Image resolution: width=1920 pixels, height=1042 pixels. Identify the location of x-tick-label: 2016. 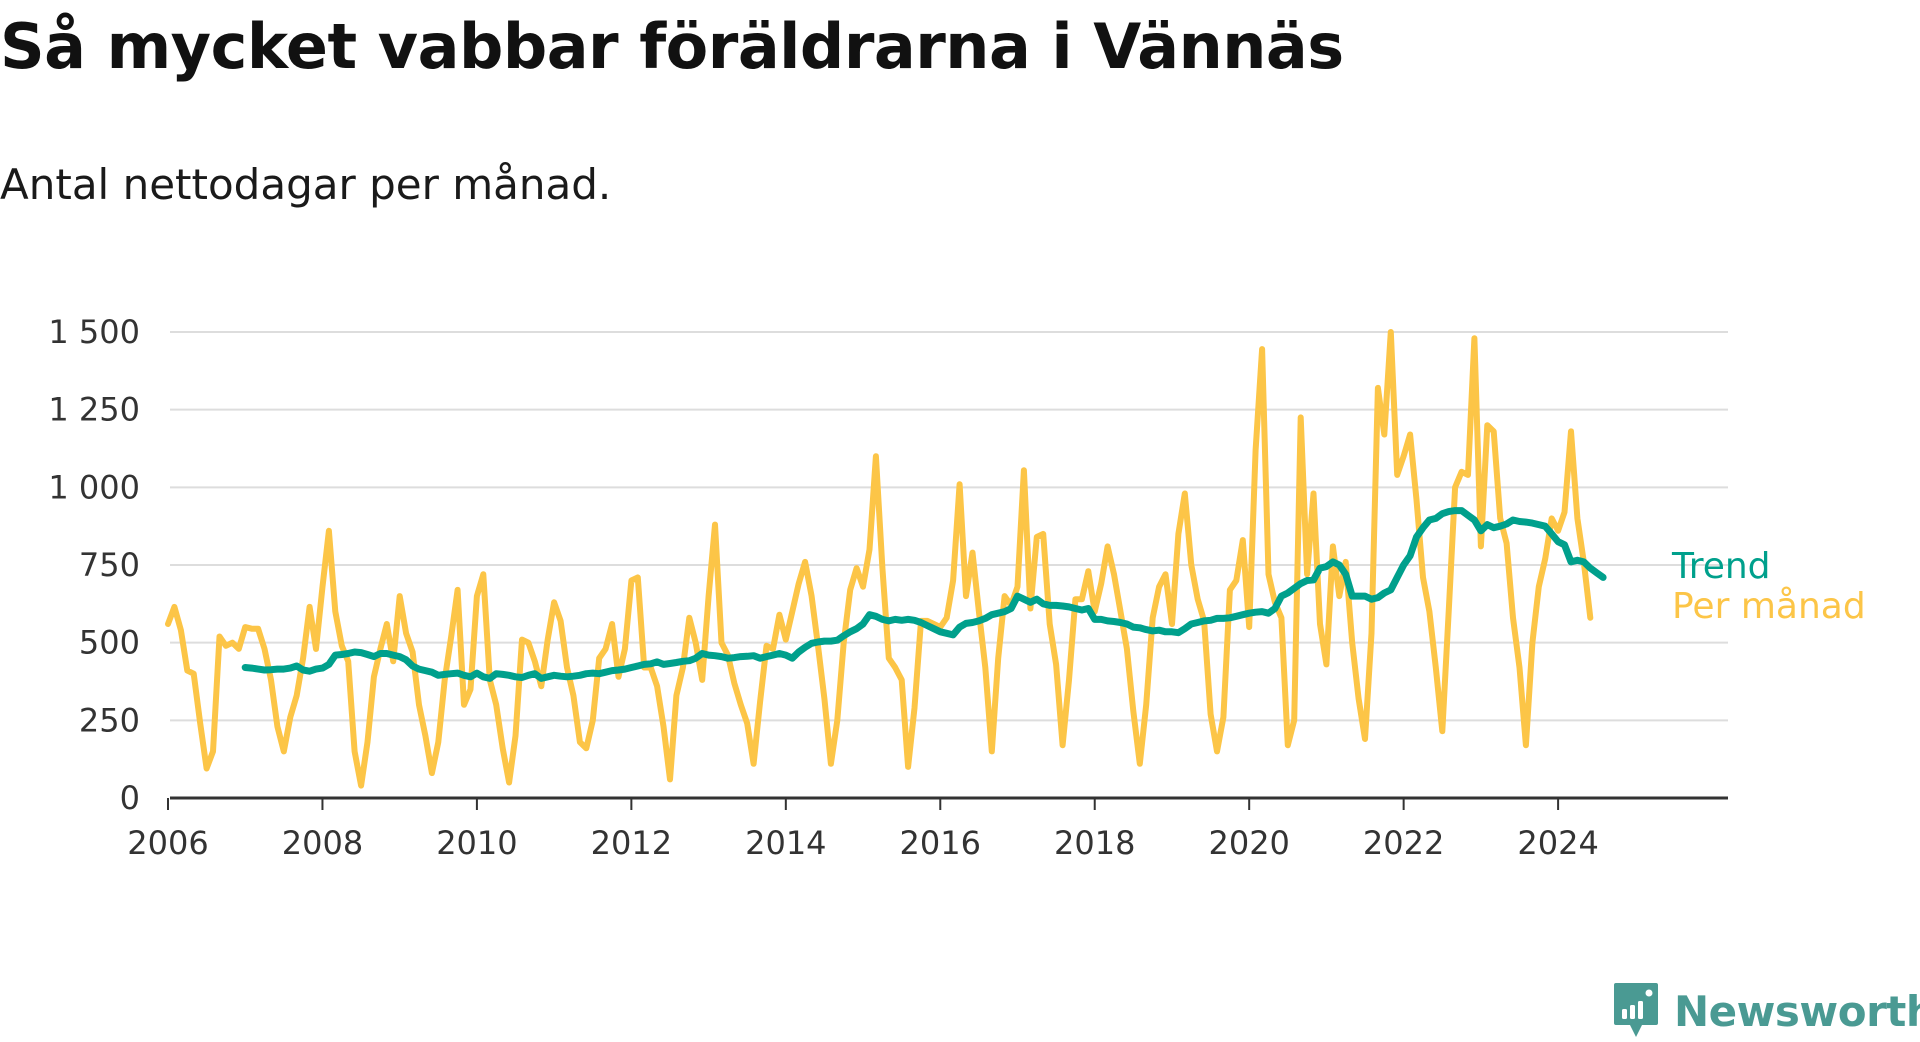
(940, 843).